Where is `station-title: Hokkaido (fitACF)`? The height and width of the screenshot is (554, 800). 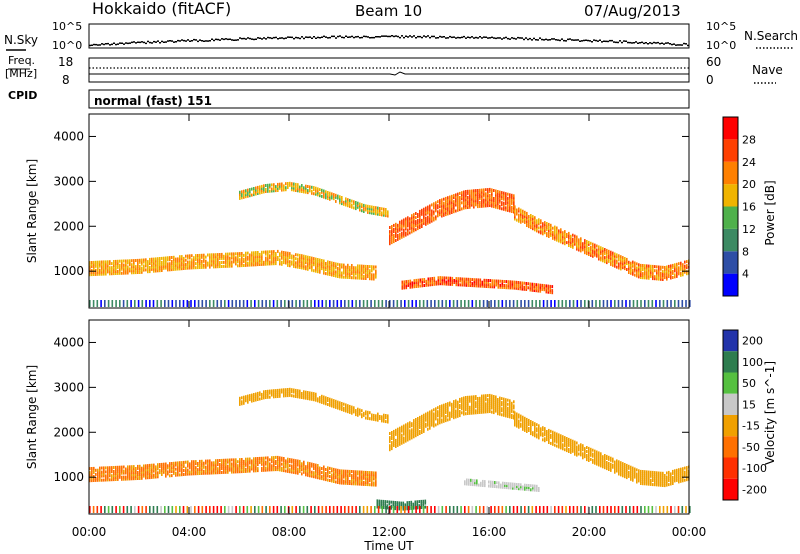
station-title: Hokkaido (fitACF) is located at coordinates (161, 9).